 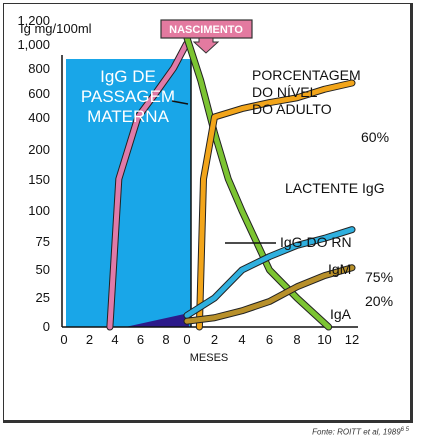 What do you see at coordinates (379, 277) in the screenshot?
I see `end-label-igm: 75%` at bounding box center [379, 277].